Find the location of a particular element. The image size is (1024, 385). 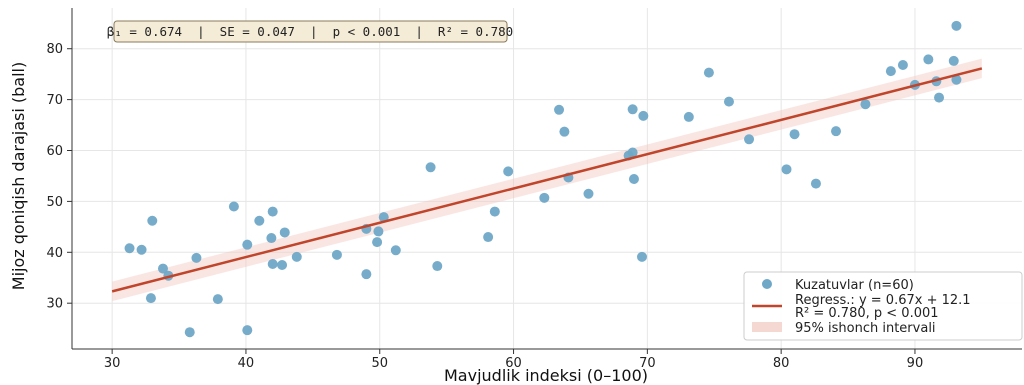

x-tick-label: 70 is located at coordinates (647, 363).